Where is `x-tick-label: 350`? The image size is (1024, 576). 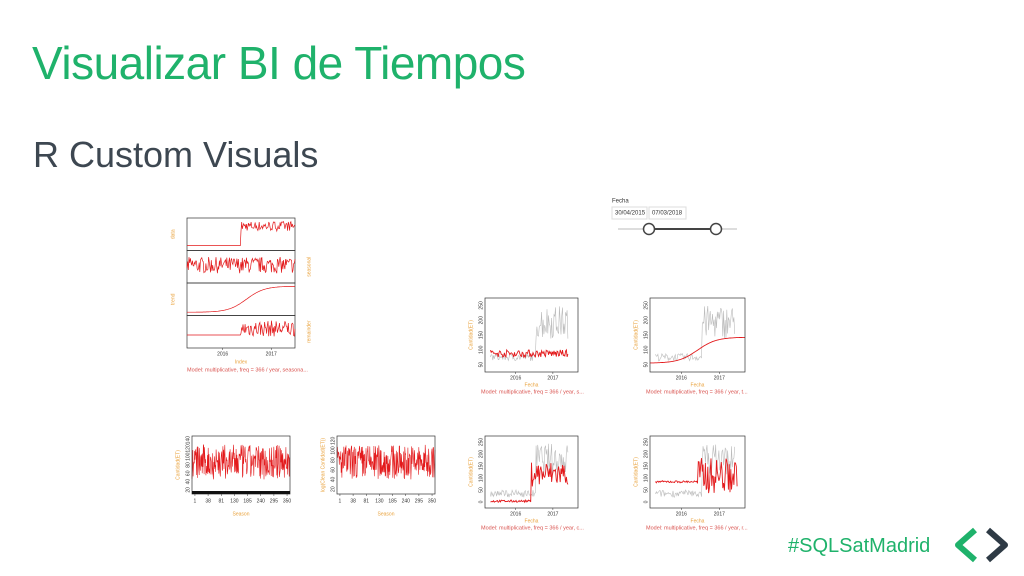 x-tick-label: 350 is located at coordinates (287, 501).